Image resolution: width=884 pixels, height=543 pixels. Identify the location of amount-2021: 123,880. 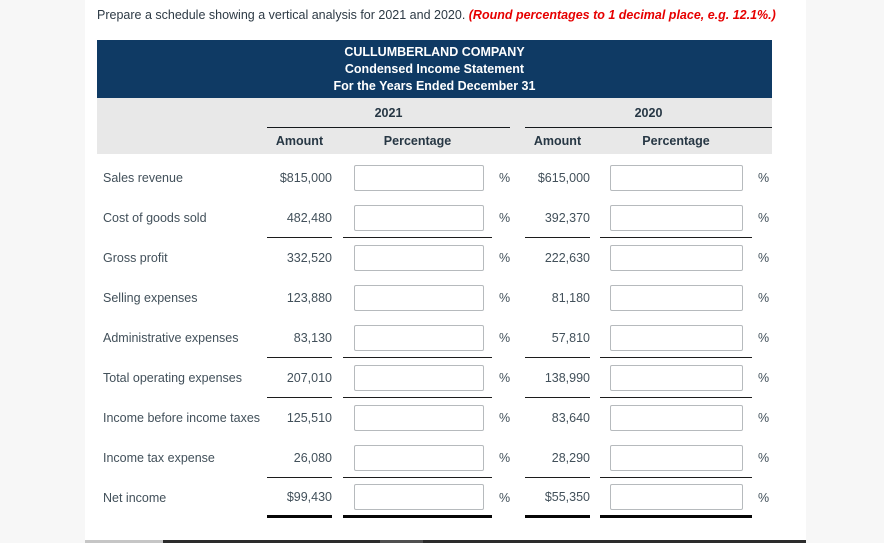
(309, 298).